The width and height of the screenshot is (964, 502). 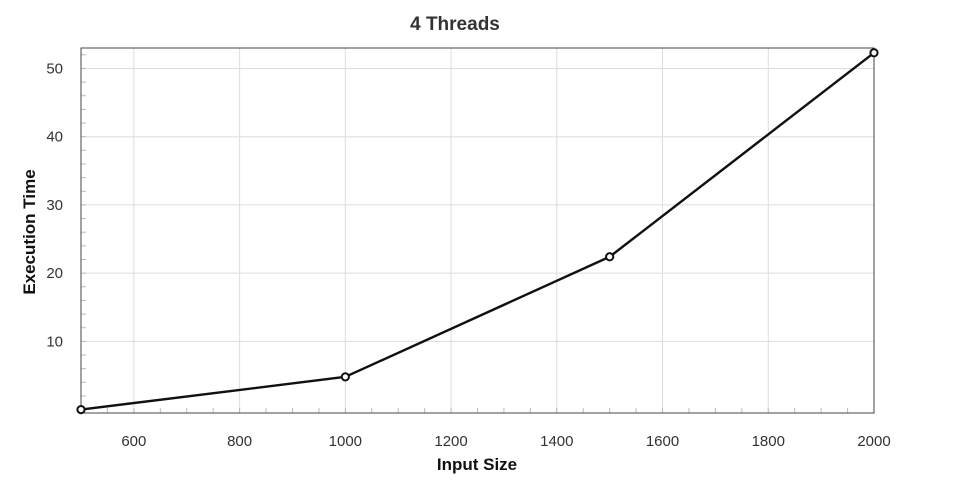 I want to click on y-tick-label: 10, so click(x=54, y=341).